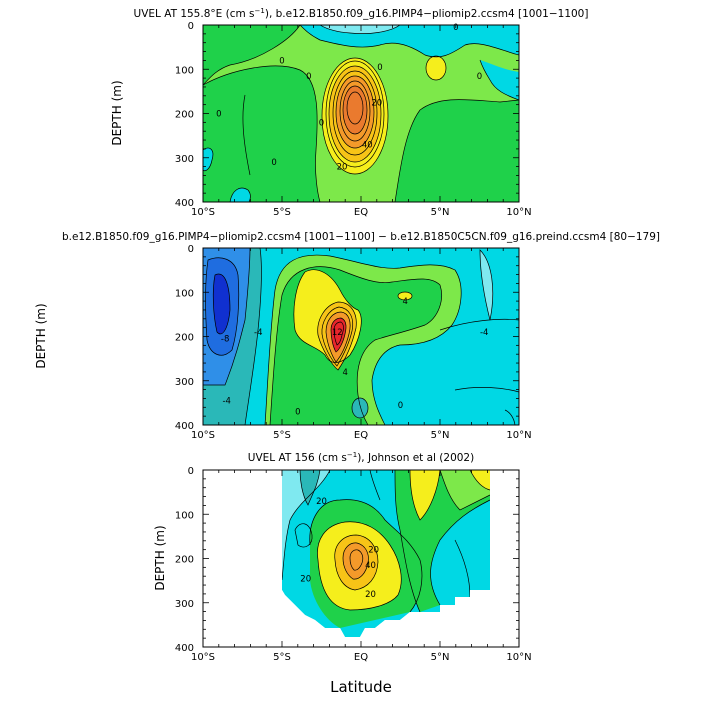  I want to click on p3-region-yellow-corner, so click(480, 480).